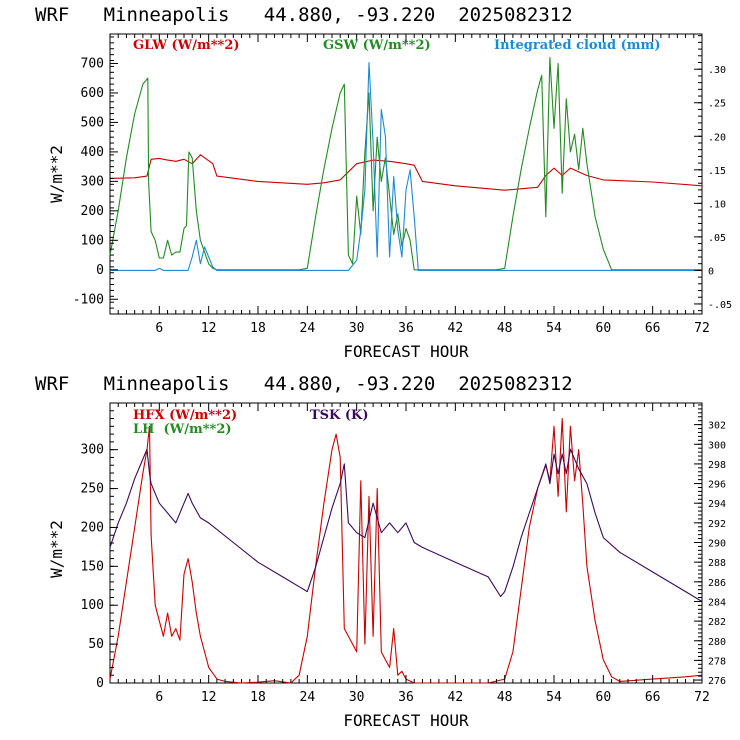 The width and height of the screenshot is (740, 740). I want to click on bottom-y2-tick-label-13: 302, so click(717, 426).